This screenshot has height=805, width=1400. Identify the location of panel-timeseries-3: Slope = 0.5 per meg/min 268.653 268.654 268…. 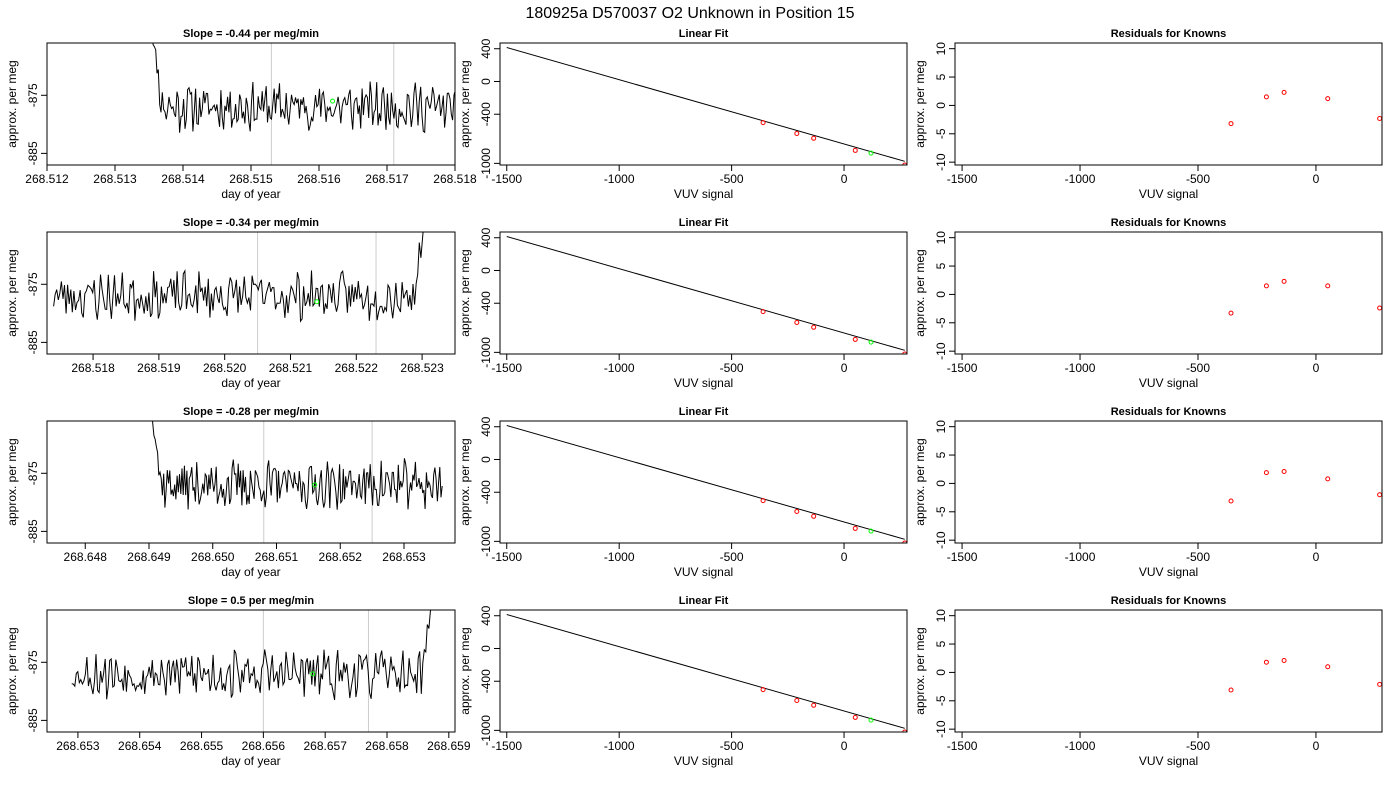
(238, 681).